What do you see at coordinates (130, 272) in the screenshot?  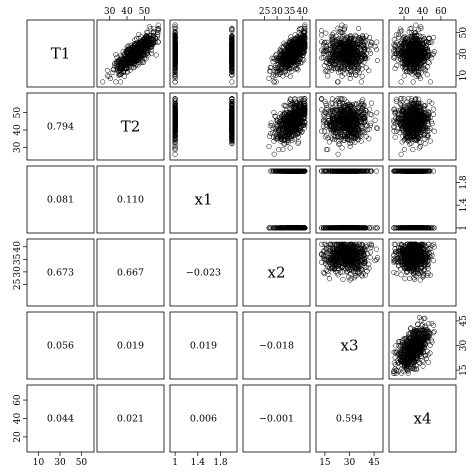 I see `panel-x2-T2` at bounding box center [130, 272].